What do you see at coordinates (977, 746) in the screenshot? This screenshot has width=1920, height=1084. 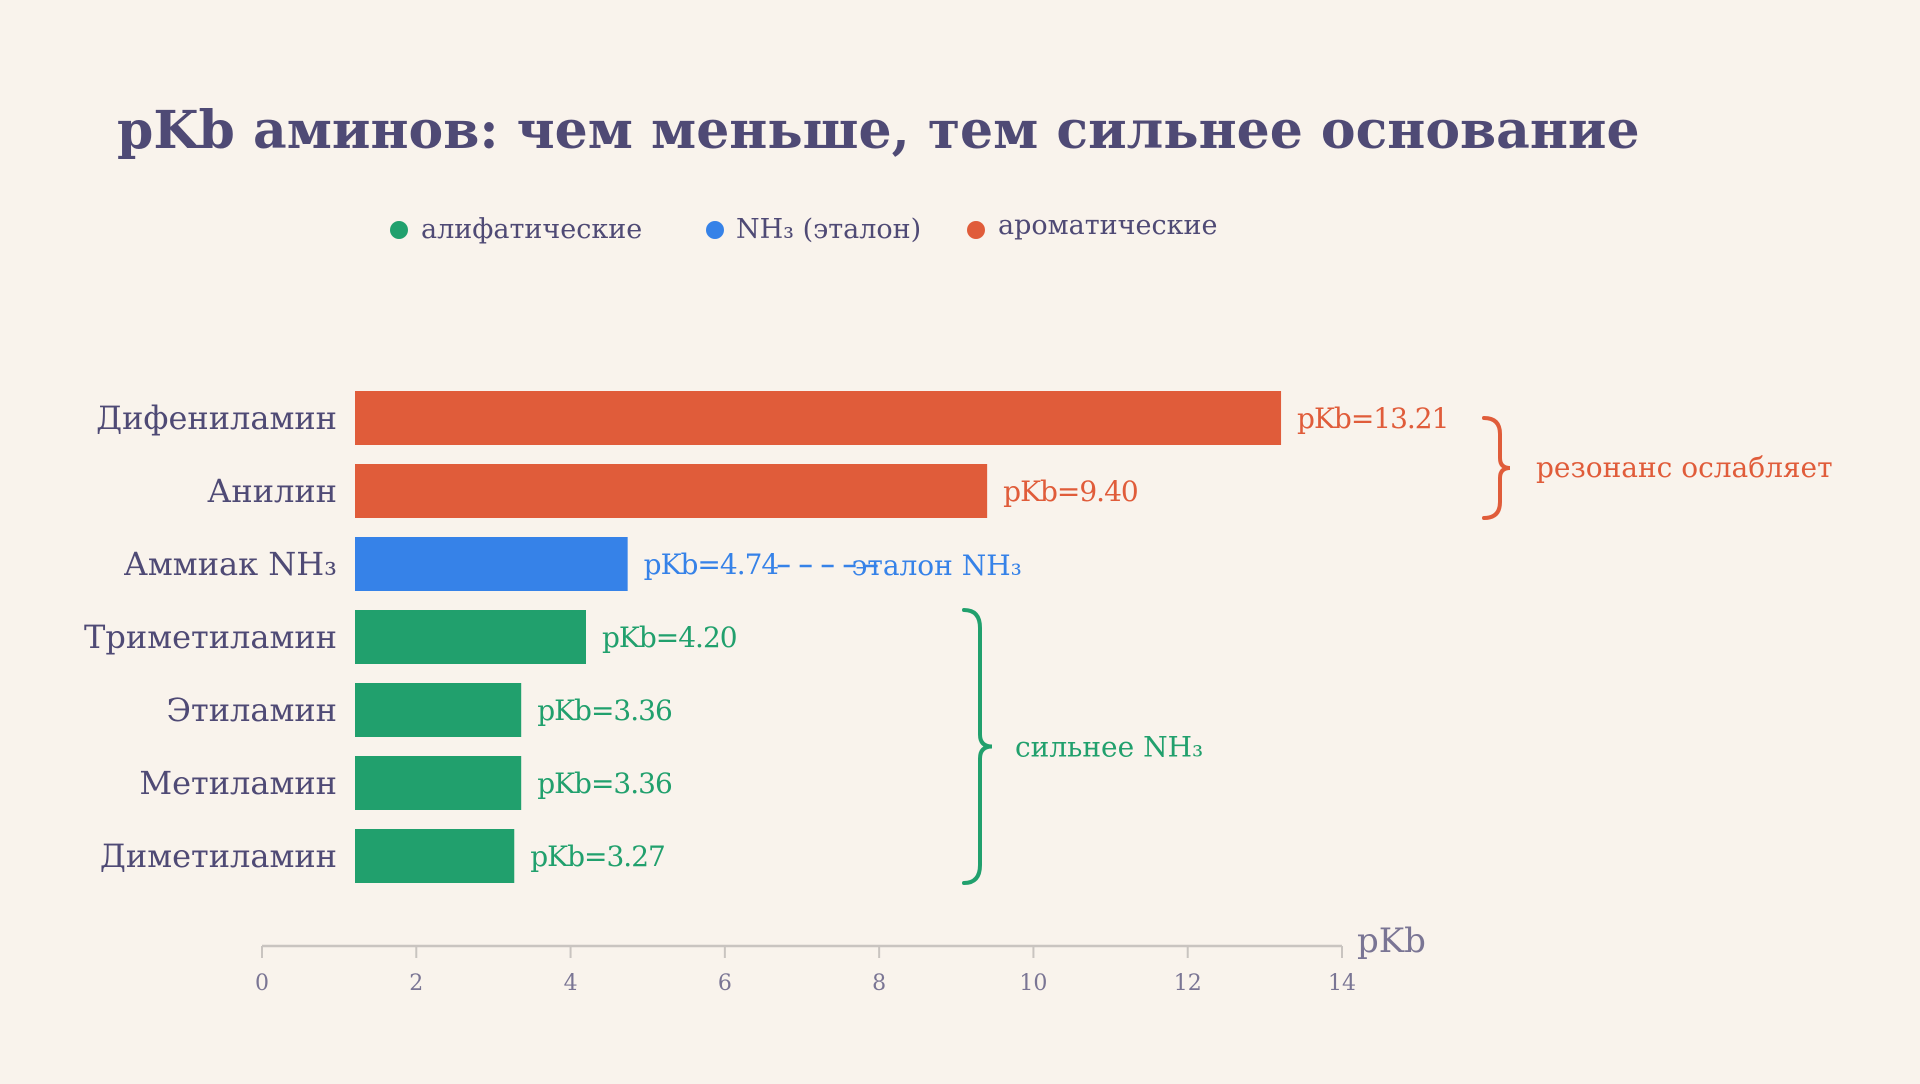 I see `aliphatic-brace` at bounding box center [977, 746].